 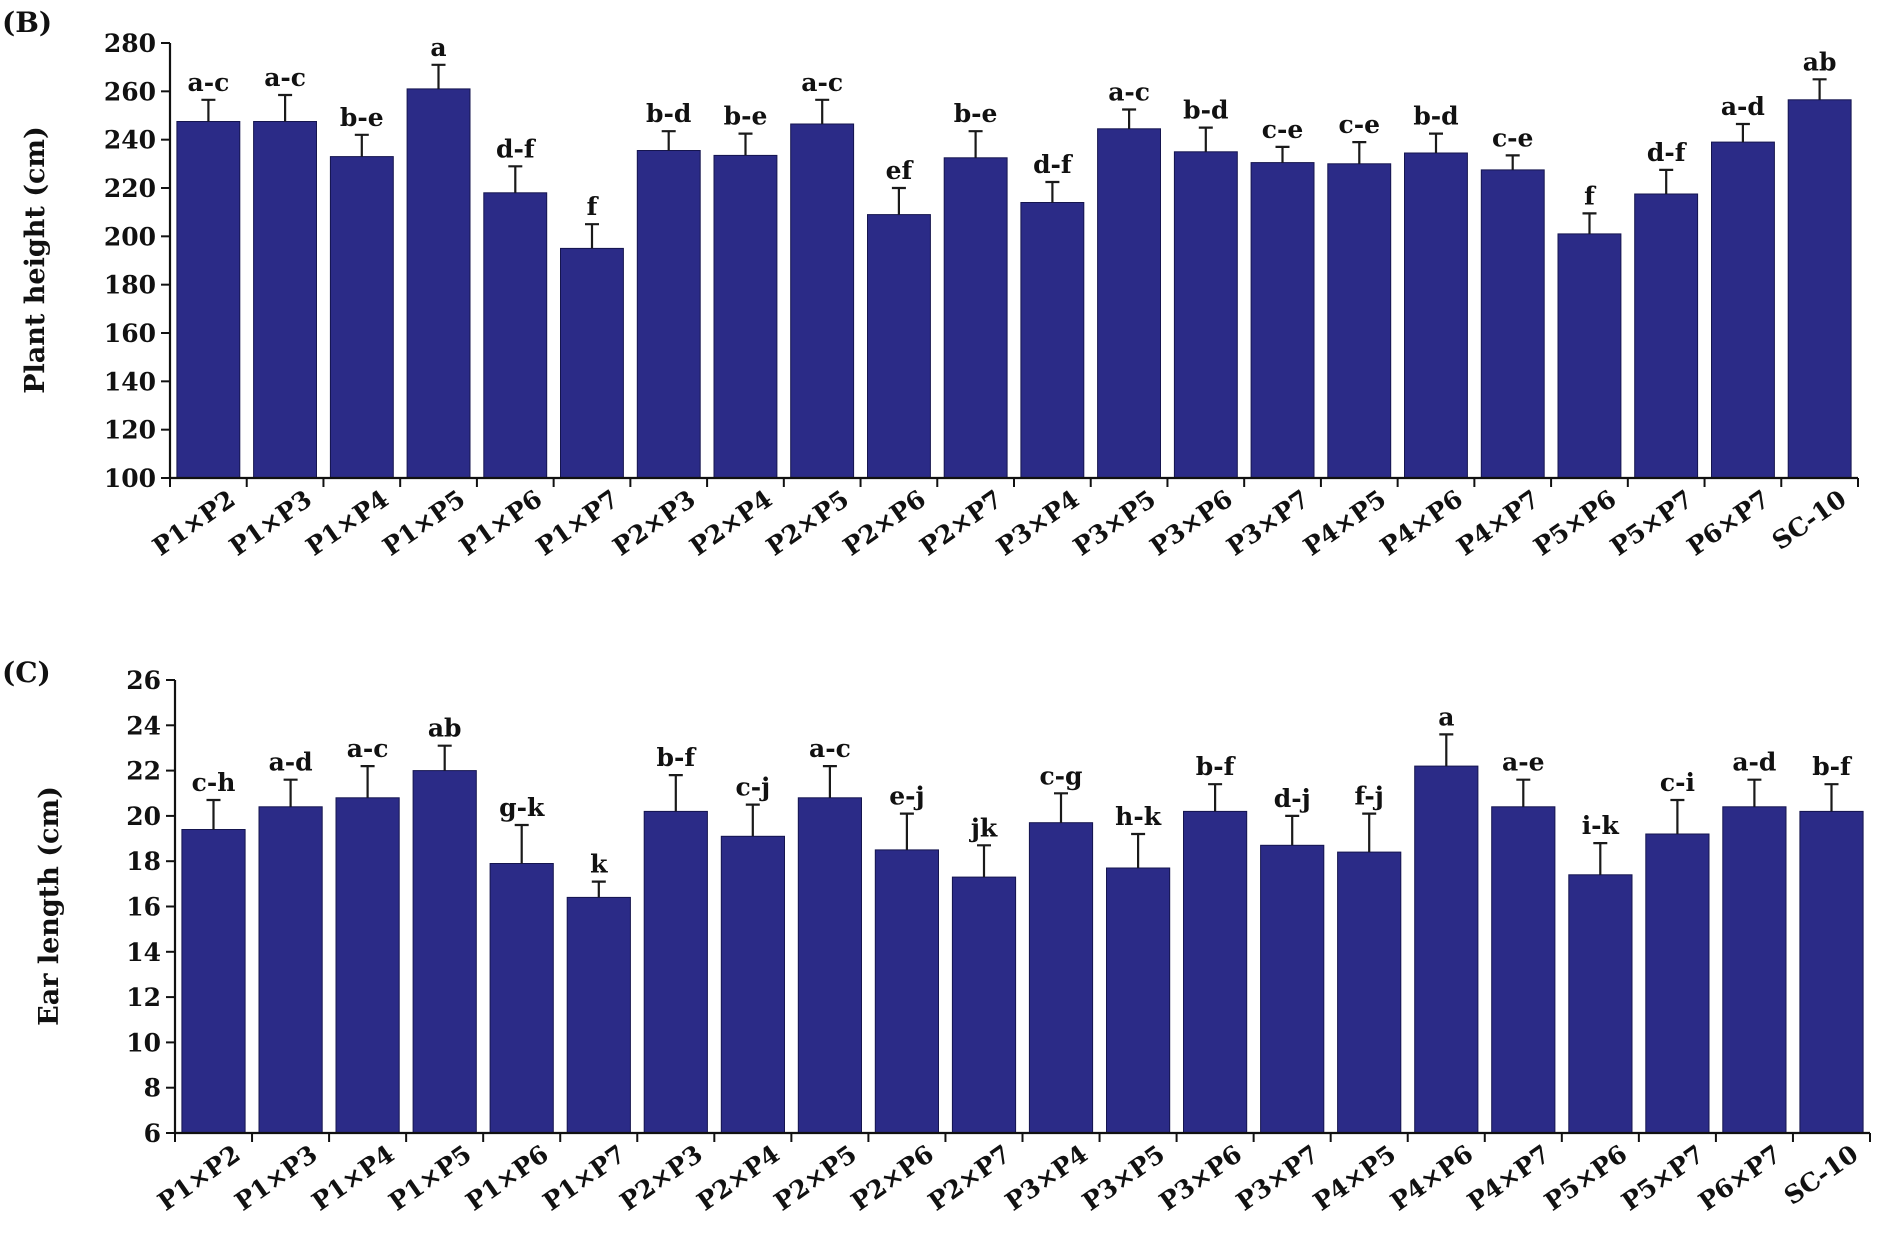 What do you see at coordinates (143, 907) in the screenshot?
I see `y-tick-label: 16` at bounding box center [143, 907].